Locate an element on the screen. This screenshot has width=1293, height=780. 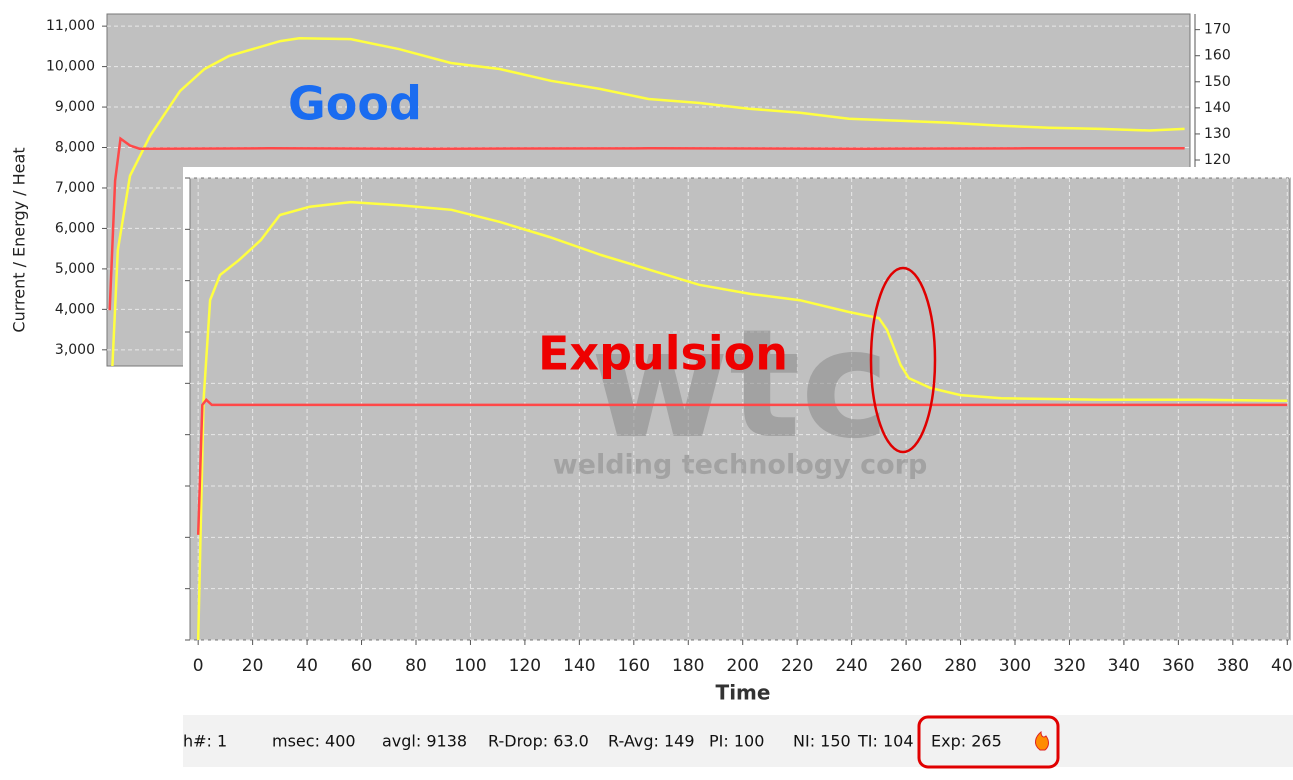
annotation: Expulsion is located at coordinates (663, 354).